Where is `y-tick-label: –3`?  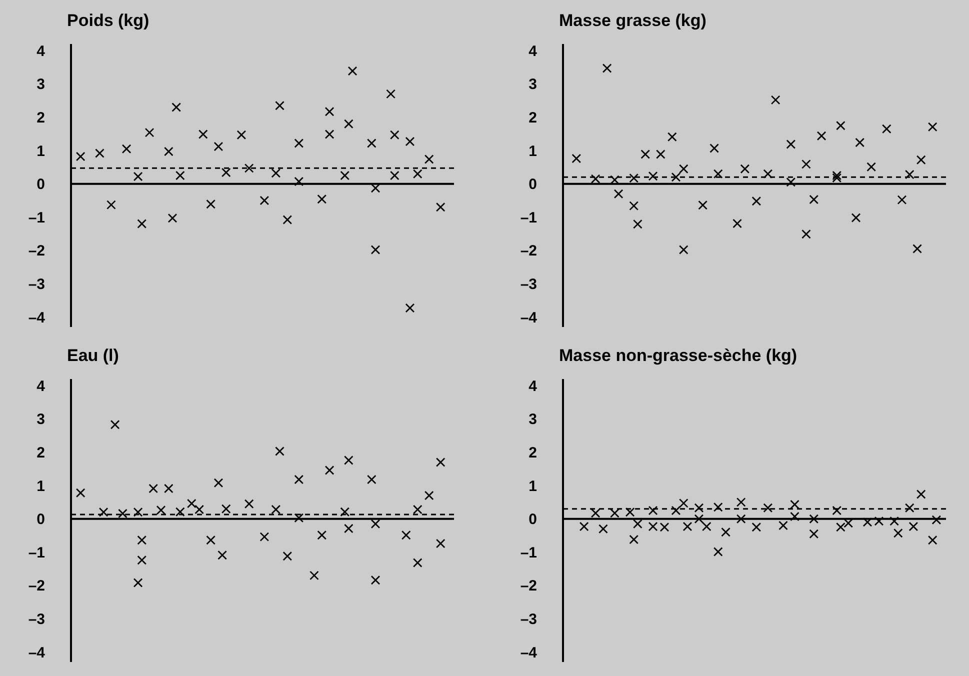 y-tick-label: –3 is located at coordinates (528, 619).